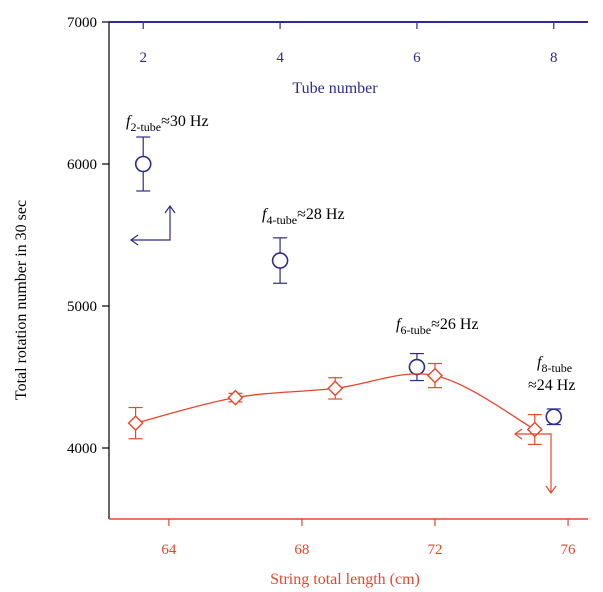 The width and height of the screenshot is (603, 592). Describe the element at coordinates (143, 58) in the screenshot. I see `top-axis-tick-label: 2` at that location.